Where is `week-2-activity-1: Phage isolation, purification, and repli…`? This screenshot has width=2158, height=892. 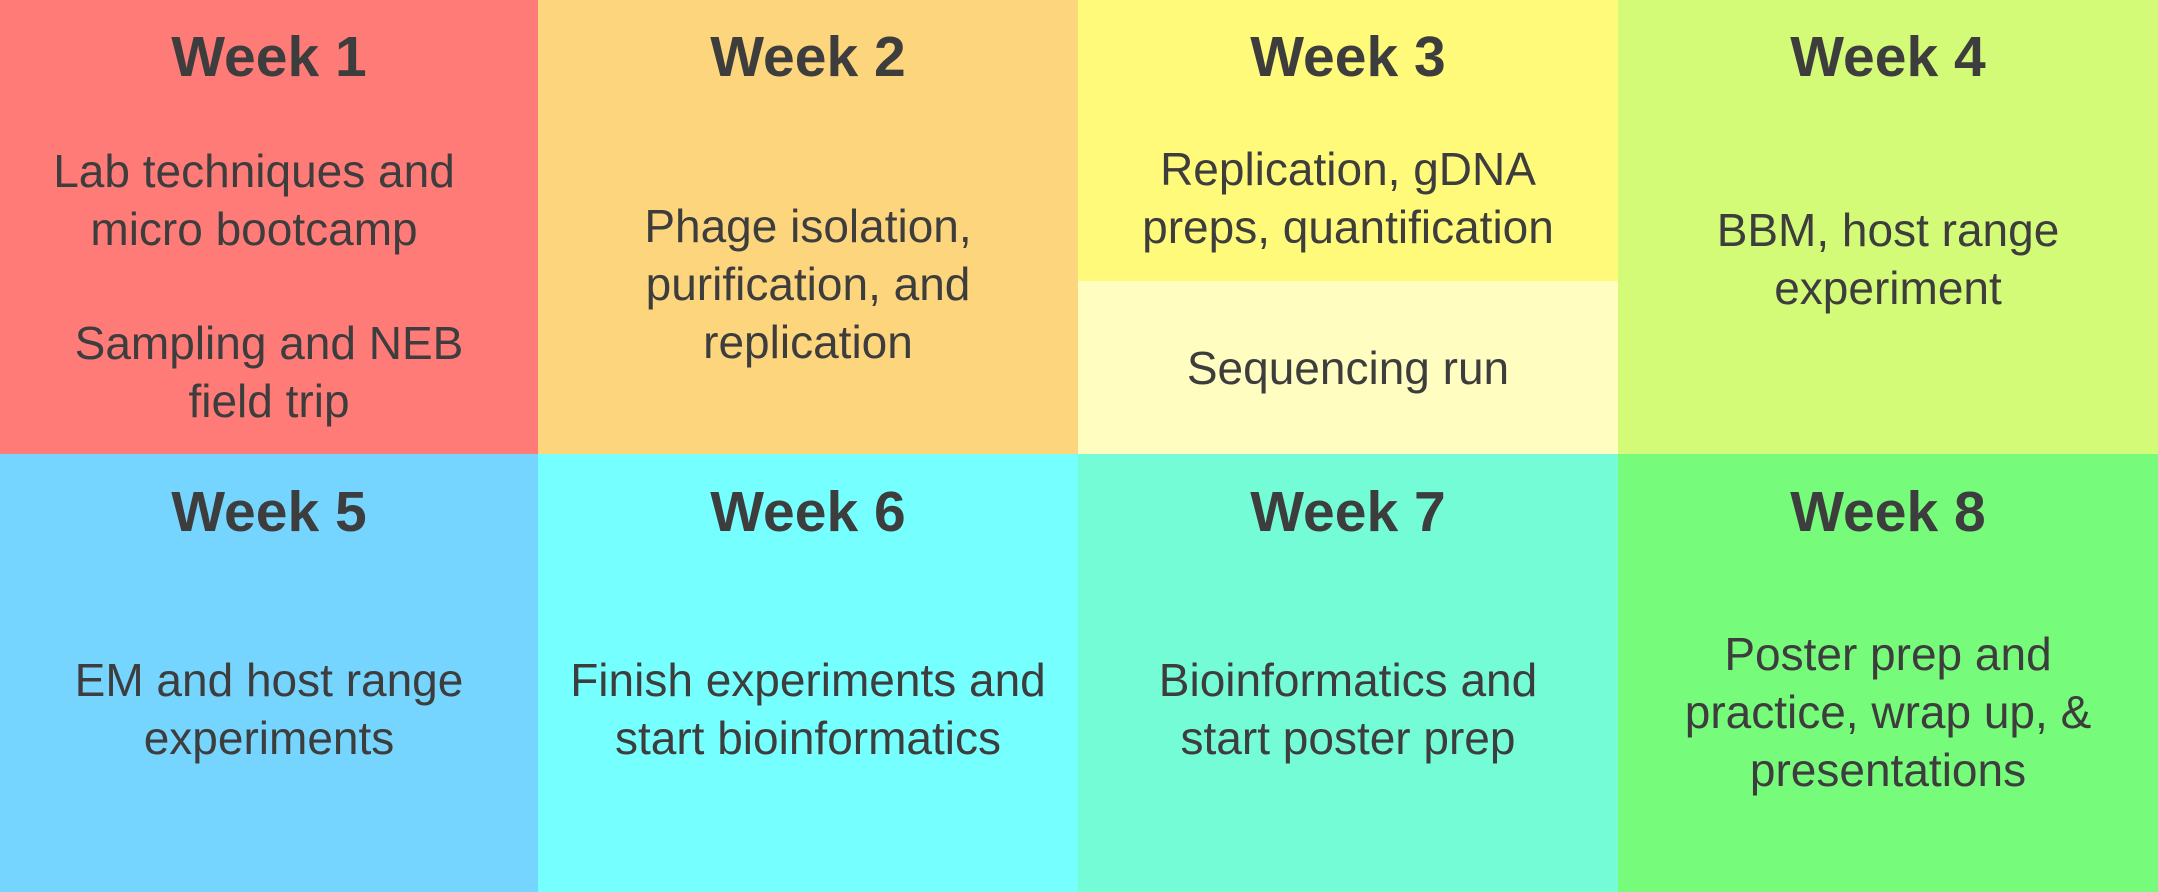
week-2-activity-1: Phage isolation, purification, and repli… is located at coordinates (808, 284).